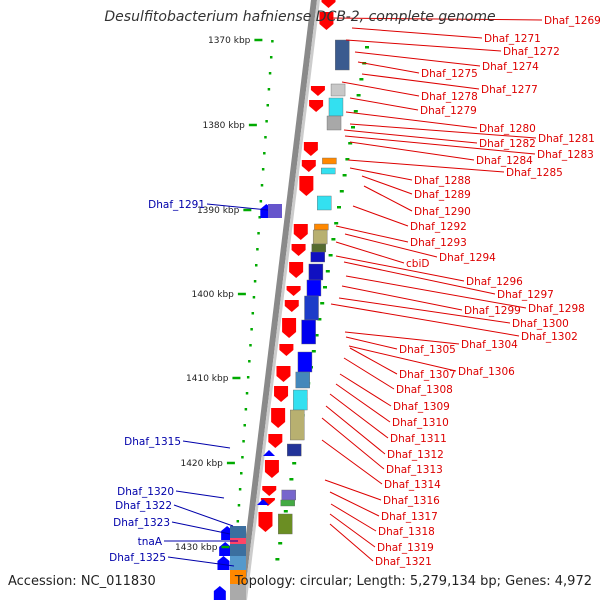 This screenshot has height=600, width=600. Describe the element at coordinates (229, 41) in the screenshot. I see `scale-label: 1370 kbp` at that location.